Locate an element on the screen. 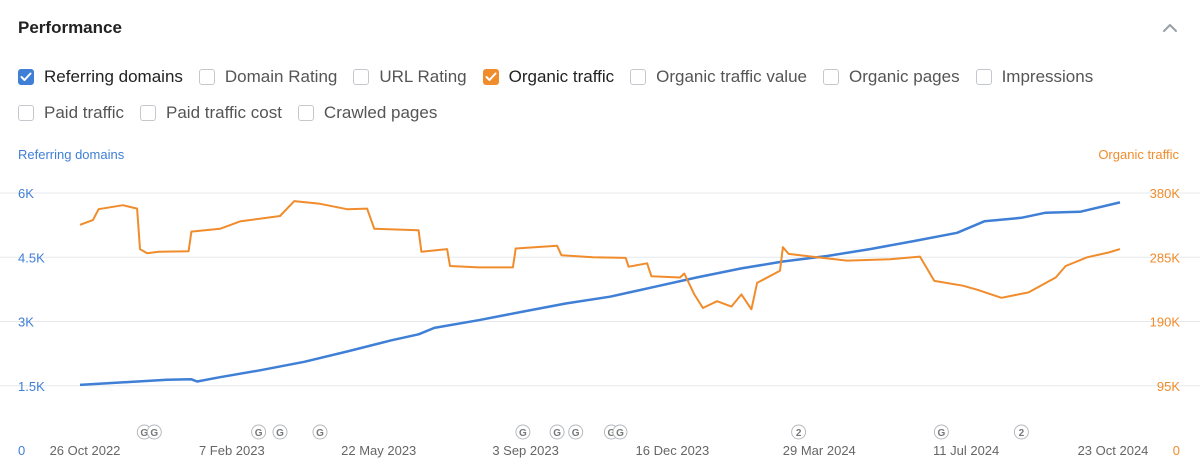  metric-paid-traffic: Paid traffic is located at coordinates (71, 113).